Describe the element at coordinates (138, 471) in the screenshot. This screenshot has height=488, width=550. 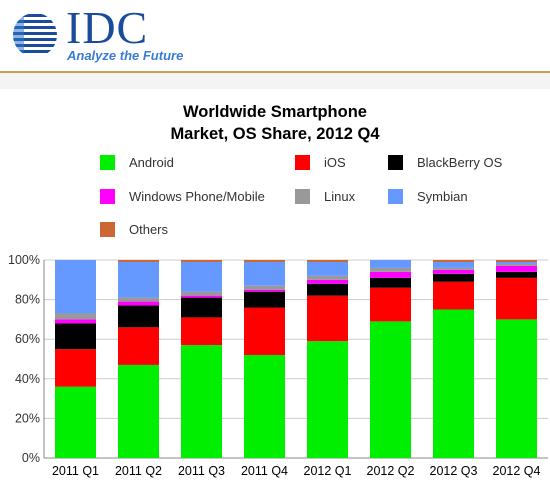
I see `x-tick-label: 2011 Q2` at that location.